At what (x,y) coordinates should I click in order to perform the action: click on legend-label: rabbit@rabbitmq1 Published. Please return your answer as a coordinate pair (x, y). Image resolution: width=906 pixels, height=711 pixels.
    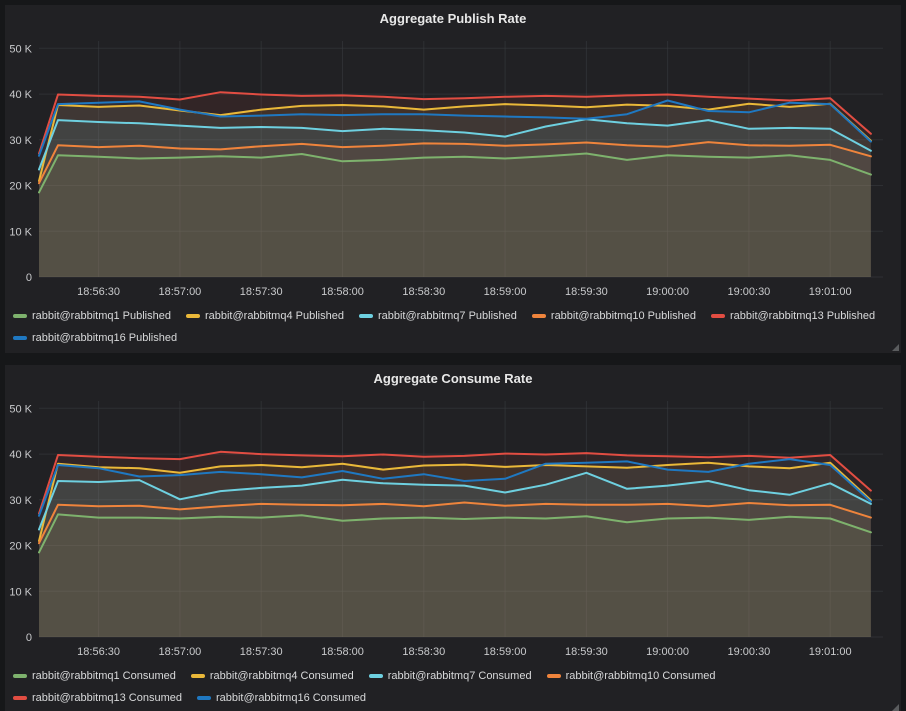
    Looking at the image, I should click on (101, 316).